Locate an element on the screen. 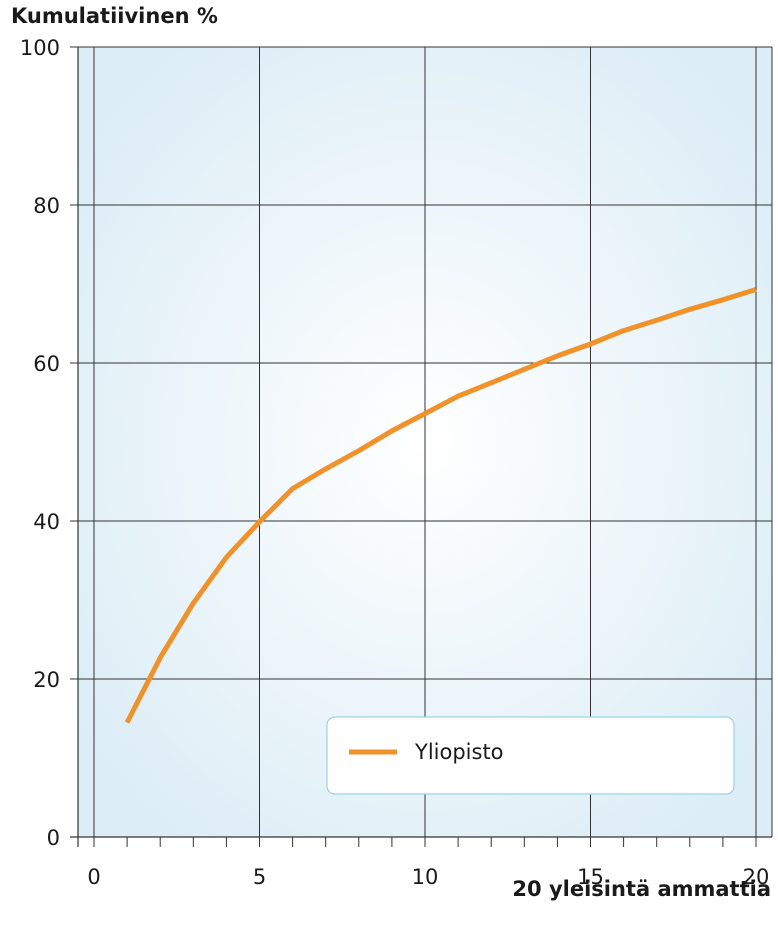 The height and width of the screenshot is (935, 778). x-tick-label: 20 is located at coordinates (756, 877).